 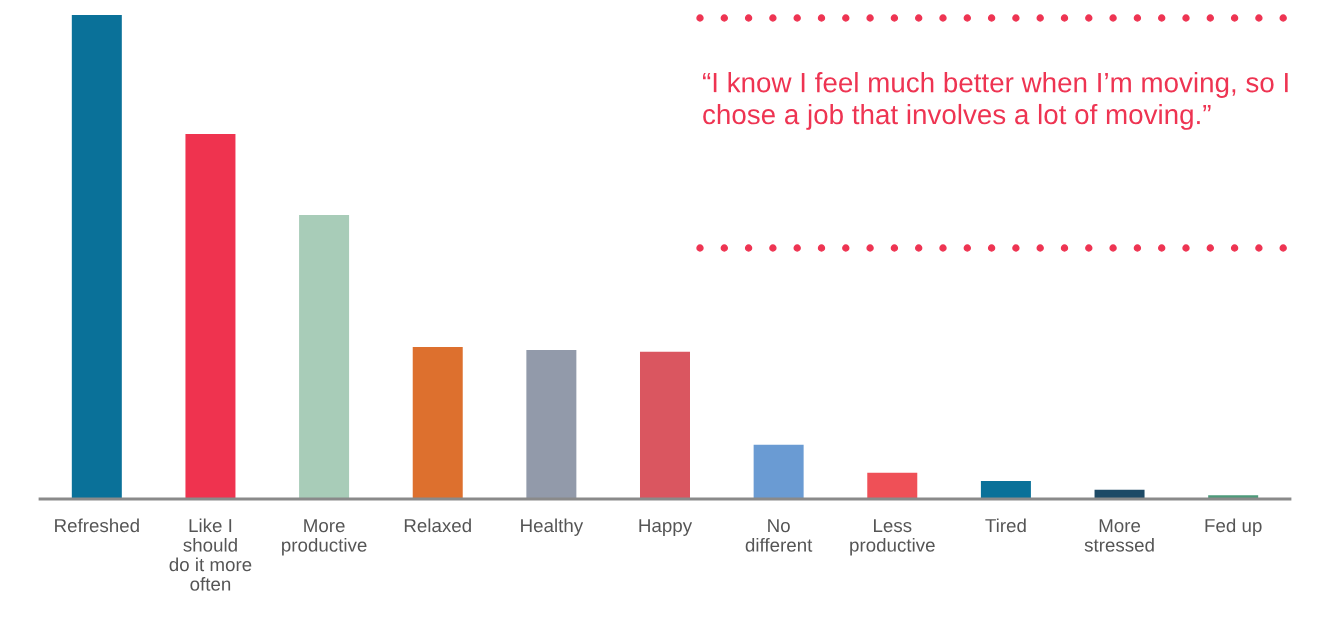 What do you see at coordinates (779, 535) in the screenshot?
I see `x-tick-label: No different` at bounding box center [779, 535].